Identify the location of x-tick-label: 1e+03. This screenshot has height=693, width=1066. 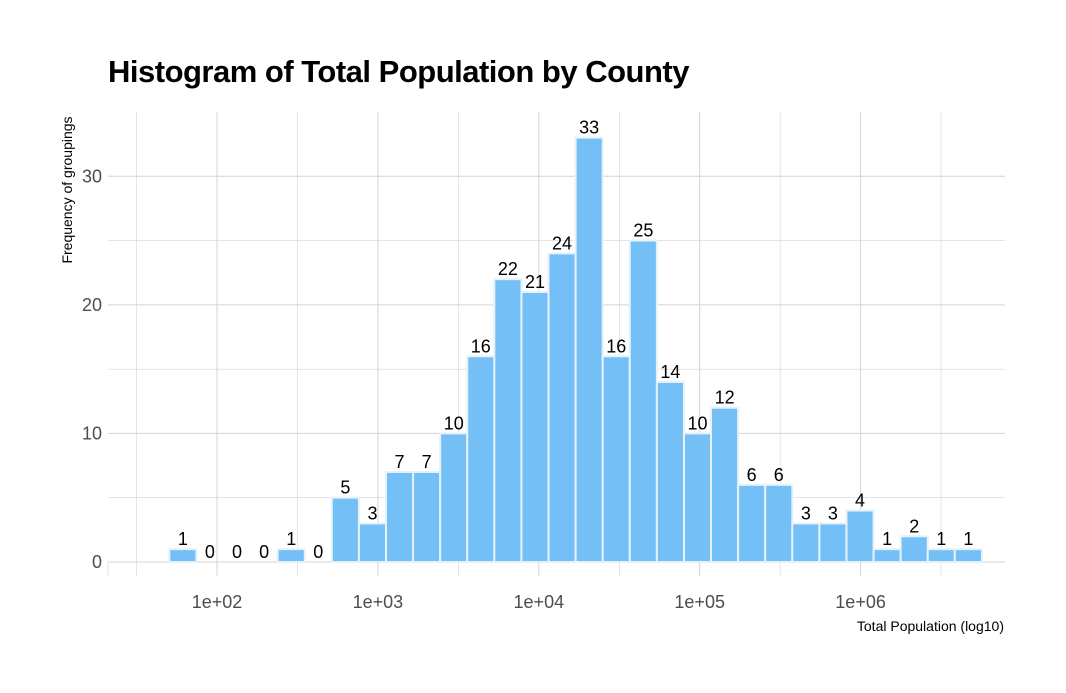
(378, 602).